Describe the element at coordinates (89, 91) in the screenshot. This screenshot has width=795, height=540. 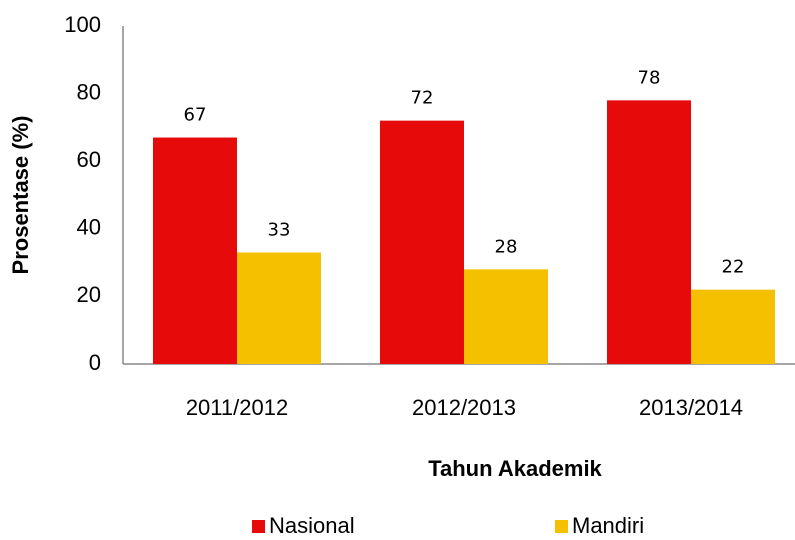
I see `y-tick-label: 80` at that location.